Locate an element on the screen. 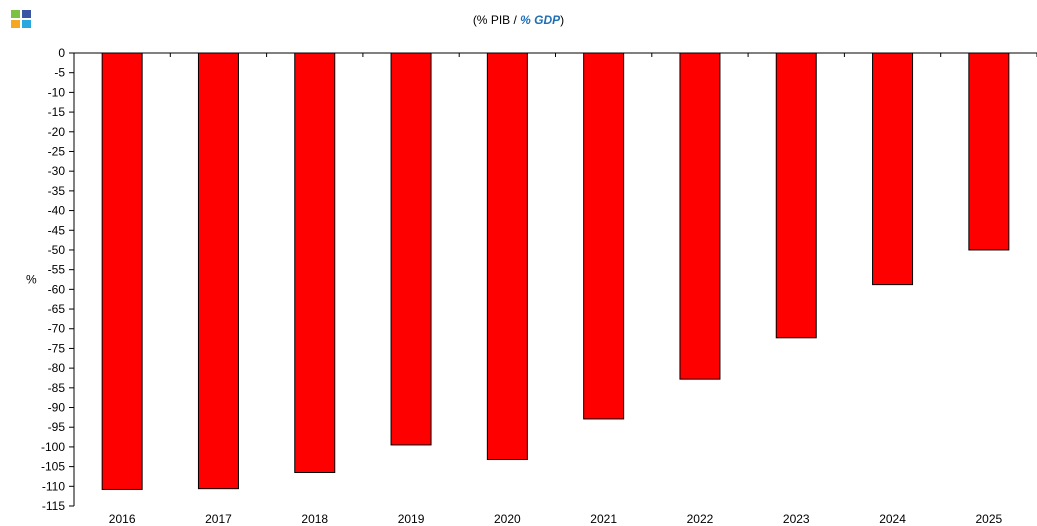  y-tick-label: -10 is located at coordinates (57, 92).